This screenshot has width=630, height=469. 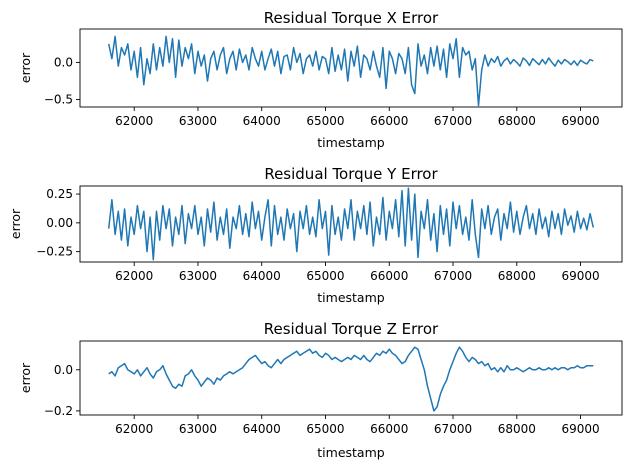 What do you see at coordinates (59, 194) in the screenshot?
I see `y-tick-label: 0.25` at bounding box center [59, 194].